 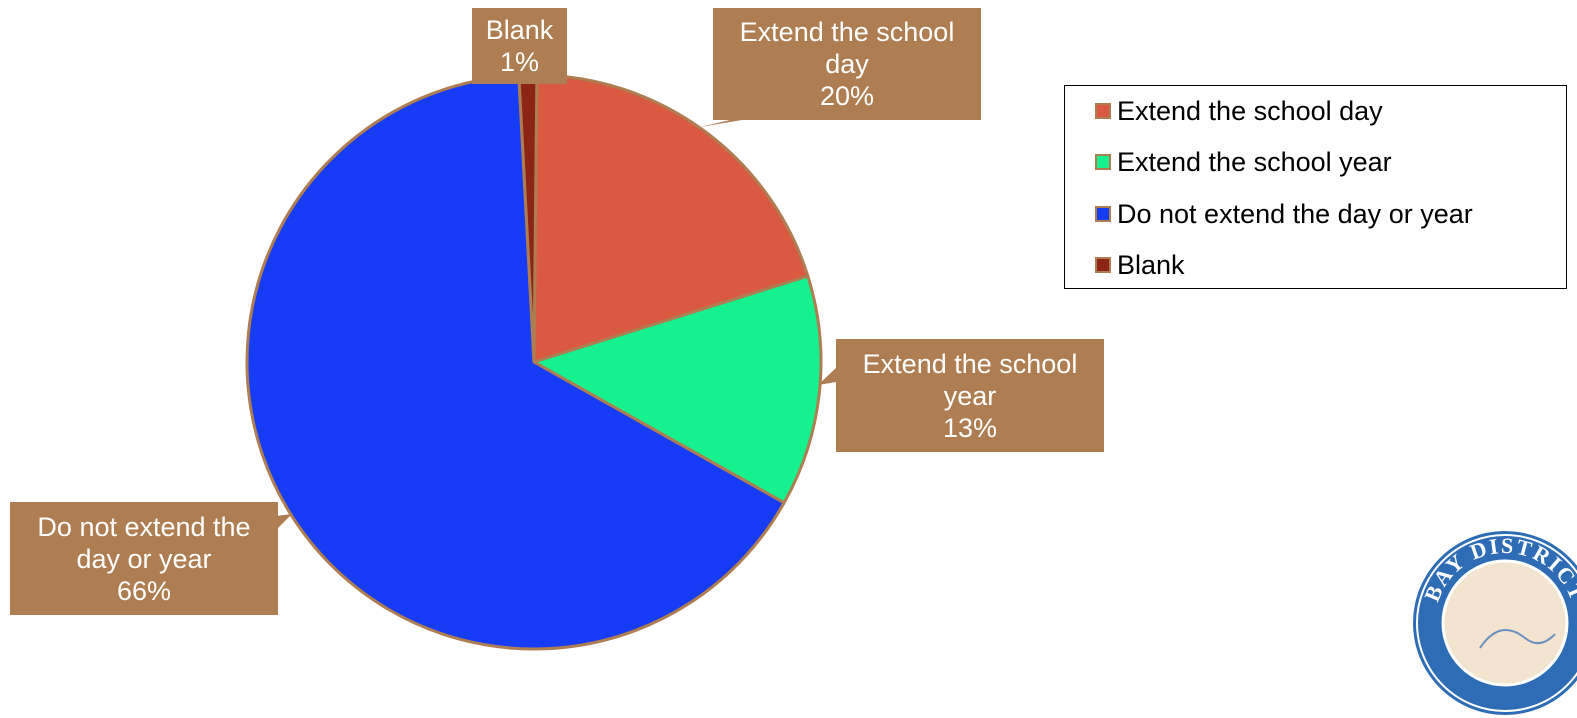 I want to click on data-label-year: Extend the school year 13%, so click(x=970, y=395).